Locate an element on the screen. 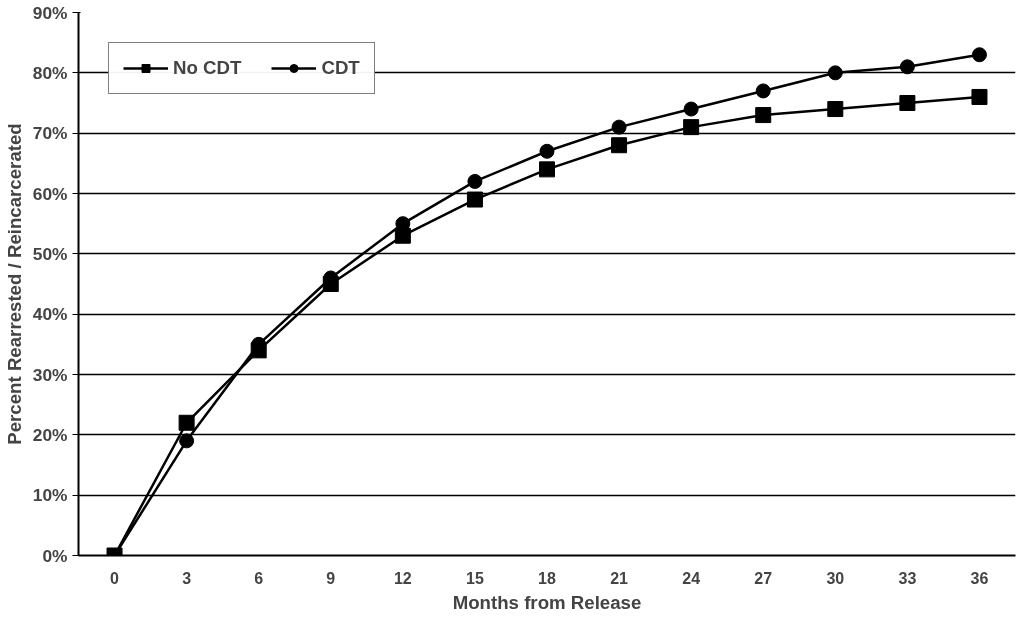 The image size is (1036, 620). y-tick-label: 80% is located at coordinates (50, 72).